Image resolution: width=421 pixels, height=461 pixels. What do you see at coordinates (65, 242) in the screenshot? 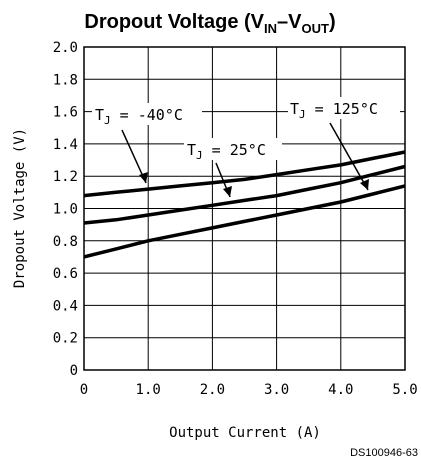
I see `y-tick-label: 0.8` at bounding box center [65, 242].